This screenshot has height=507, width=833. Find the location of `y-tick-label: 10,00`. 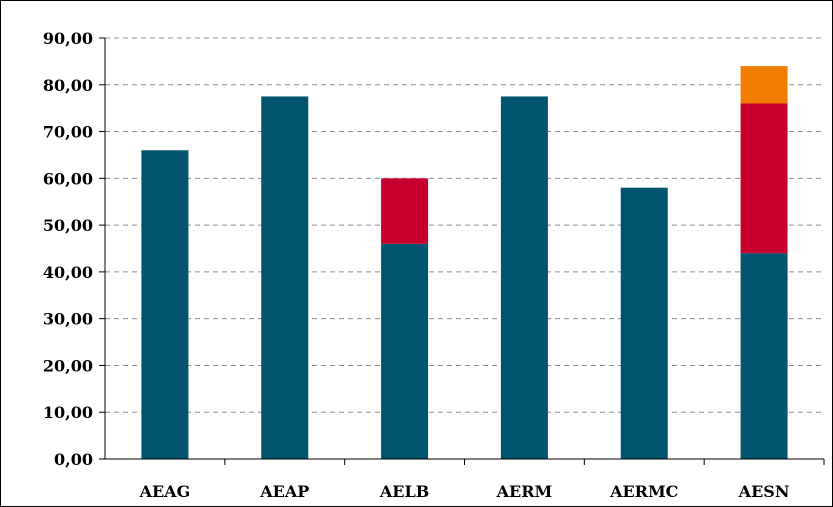

y-tick-label: 10,00 is located at coordinates (68, 412).